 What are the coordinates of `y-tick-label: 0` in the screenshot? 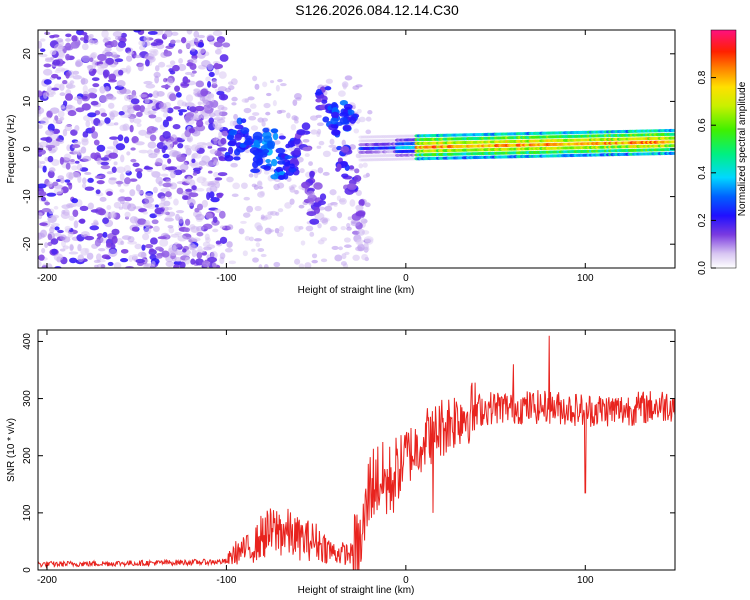 It's located at (27, 570).